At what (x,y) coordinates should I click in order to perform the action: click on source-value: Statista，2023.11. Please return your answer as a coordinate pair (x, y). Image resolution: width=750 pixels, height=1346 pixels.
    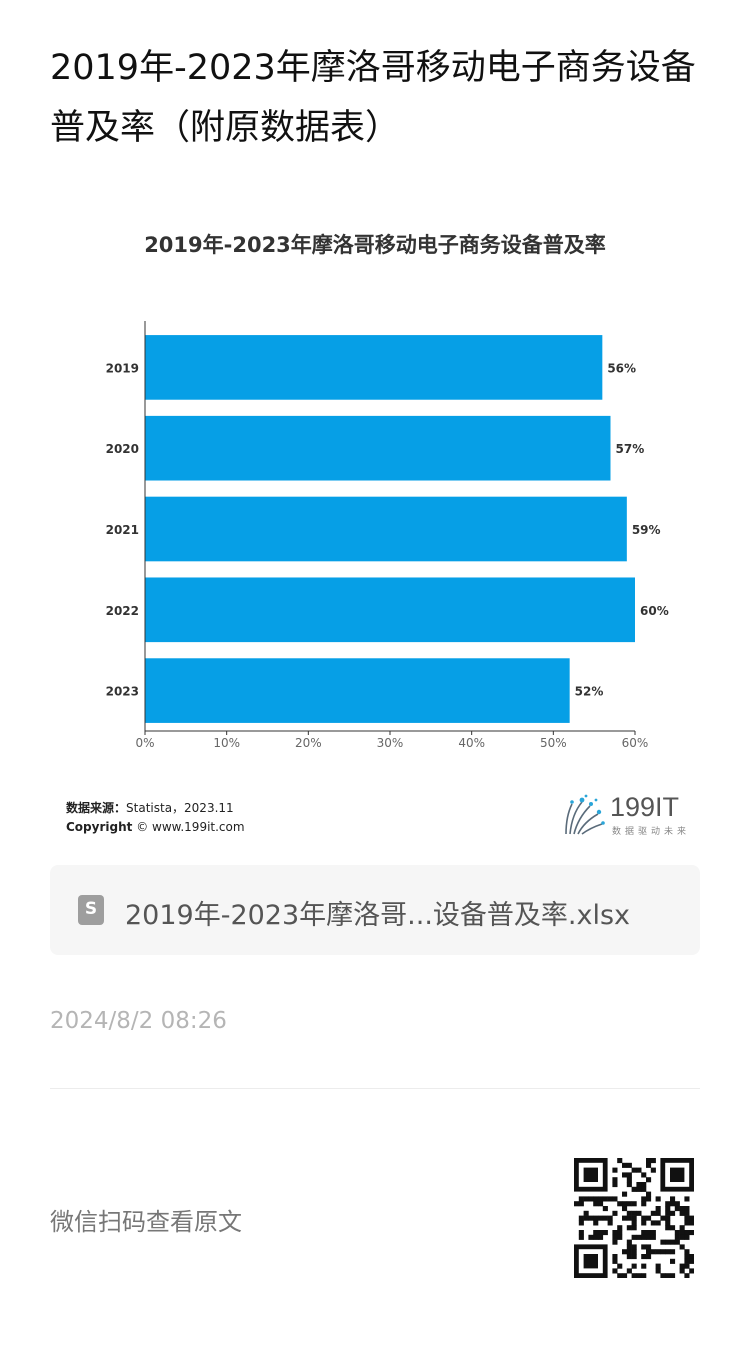
    Looking at the image, I should click on (180, 808).